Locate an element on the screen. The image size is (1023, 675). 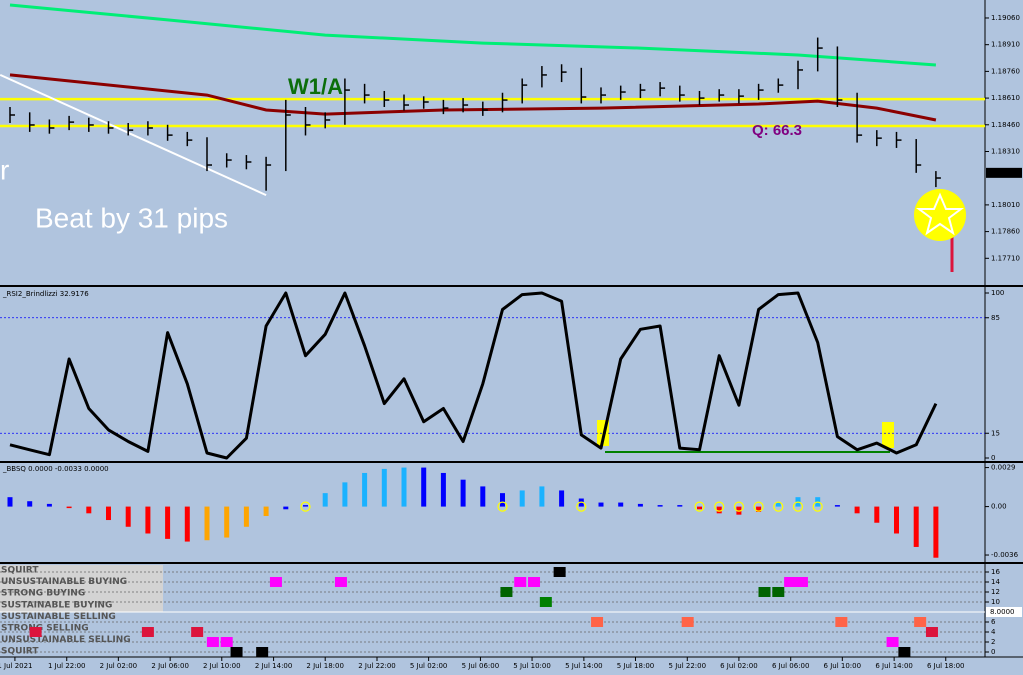
x-tick-label: 2 Jul 10:00 is located at coordinates (222, 666).